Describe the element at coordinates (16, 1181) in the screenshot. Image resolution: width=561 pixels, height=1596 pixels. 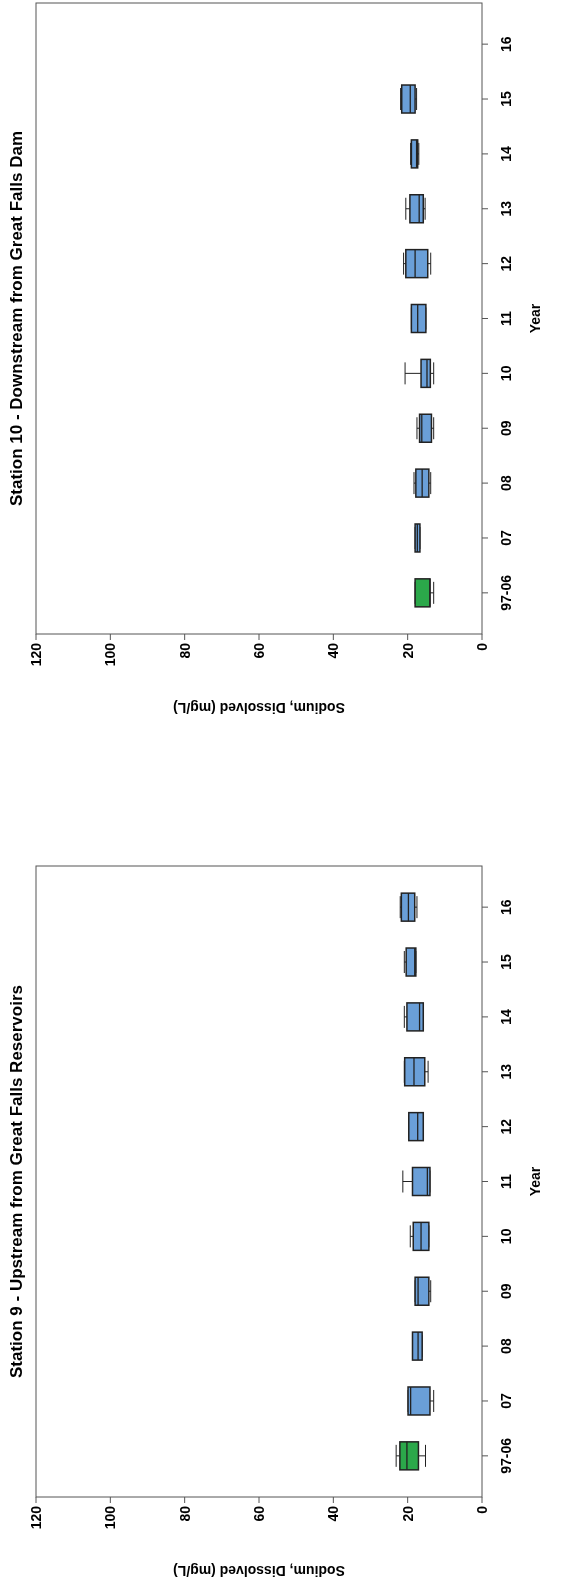
I see `text: Station 9 - Upstream from Great Falls Reservoirs` at that location.